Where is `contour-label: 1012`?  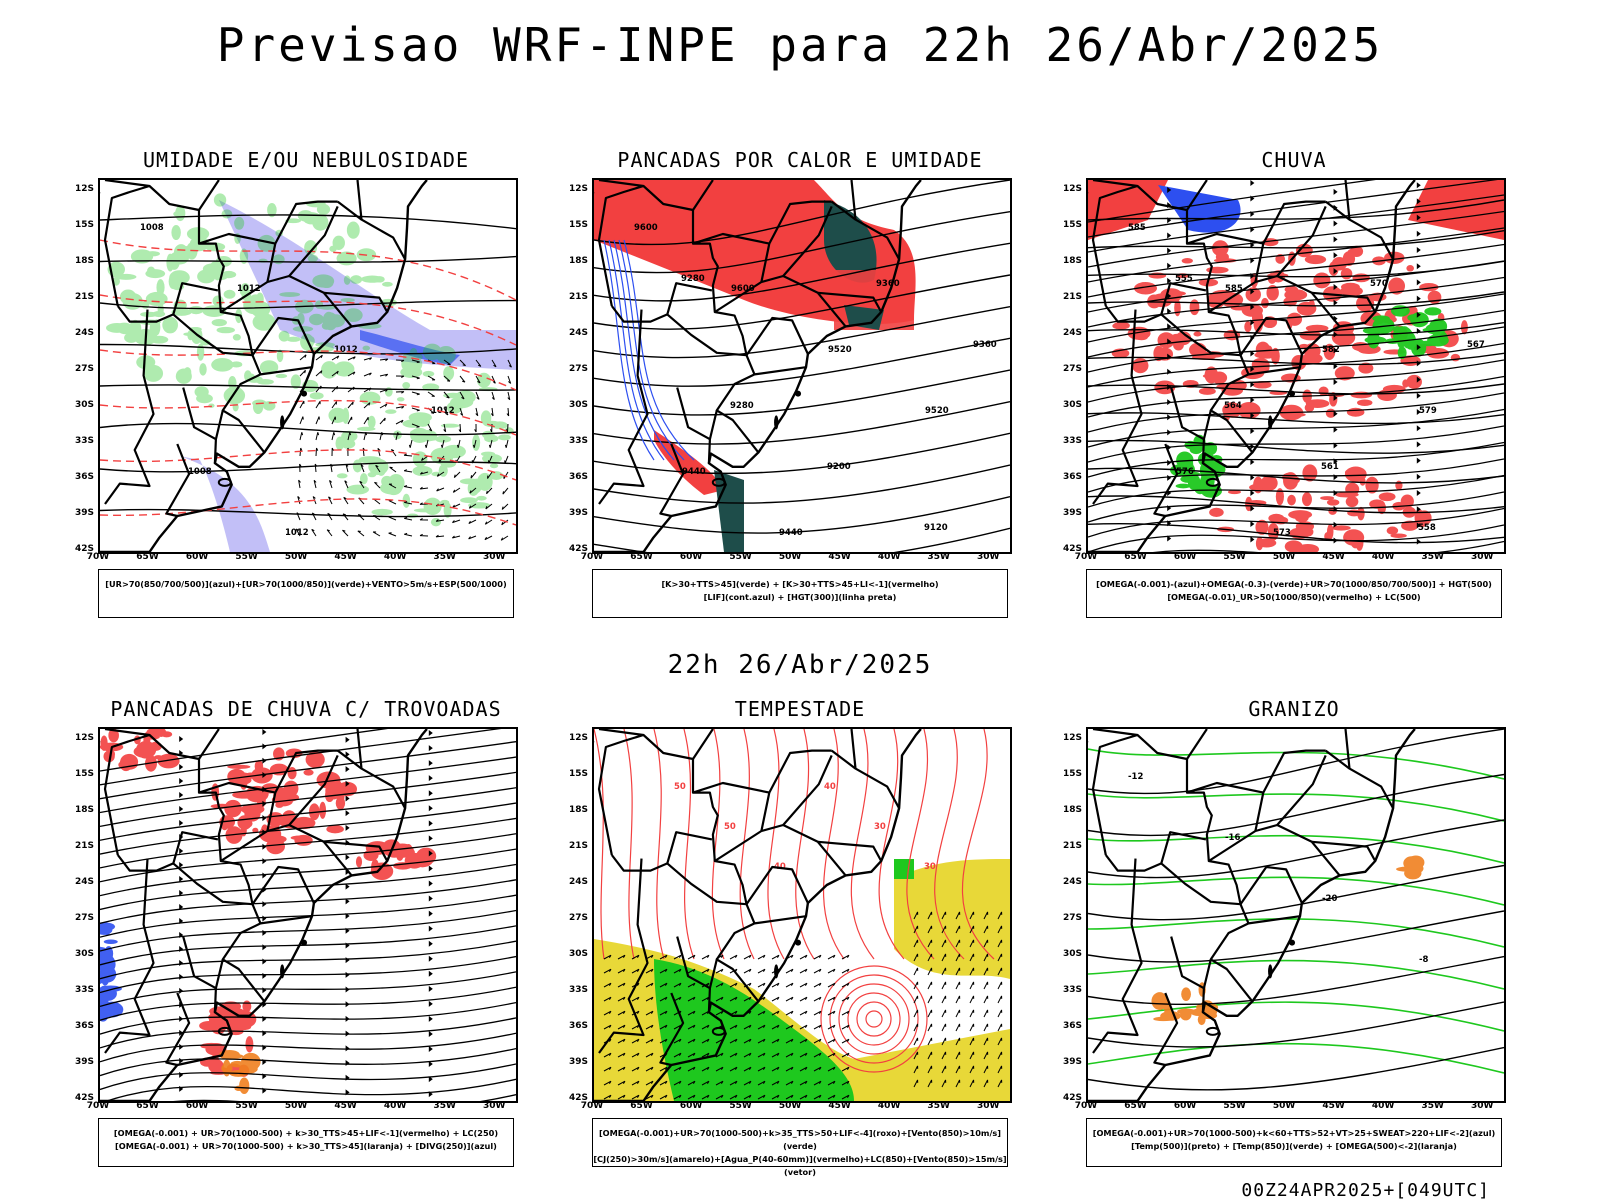
contour-label: 1012 is located at coordinates (346, 350).